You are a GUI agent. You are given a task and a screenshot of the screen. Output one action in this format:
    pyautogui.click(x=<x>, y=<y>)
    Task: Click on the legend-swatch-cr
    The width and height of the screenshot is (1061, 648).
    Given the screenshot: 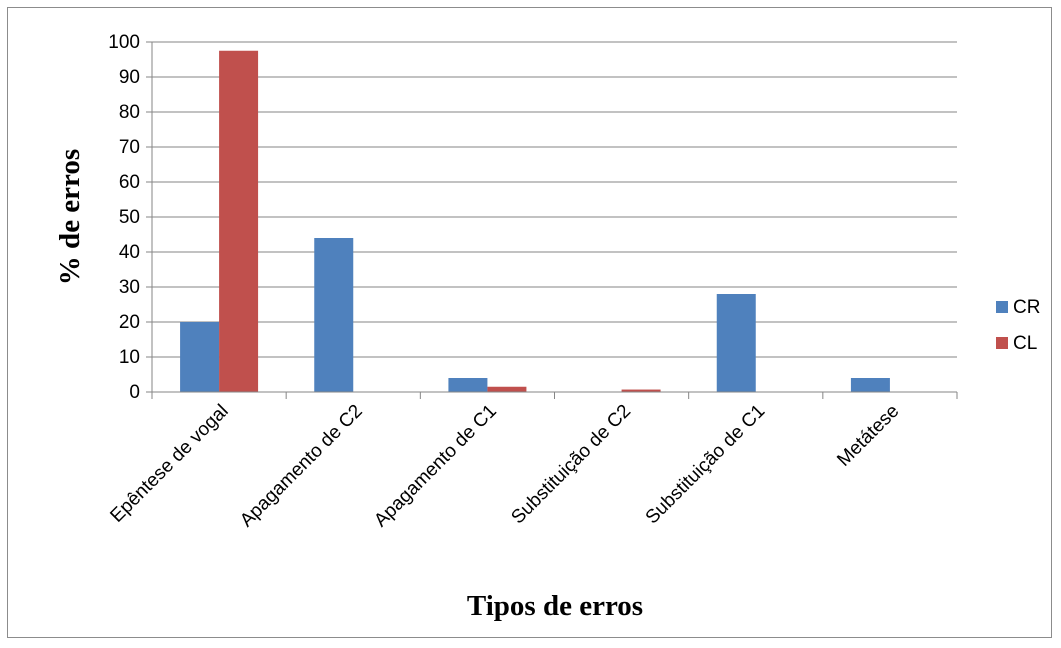 What is the action you would take?
    pyautogui.click(x=1002, y=307)
    